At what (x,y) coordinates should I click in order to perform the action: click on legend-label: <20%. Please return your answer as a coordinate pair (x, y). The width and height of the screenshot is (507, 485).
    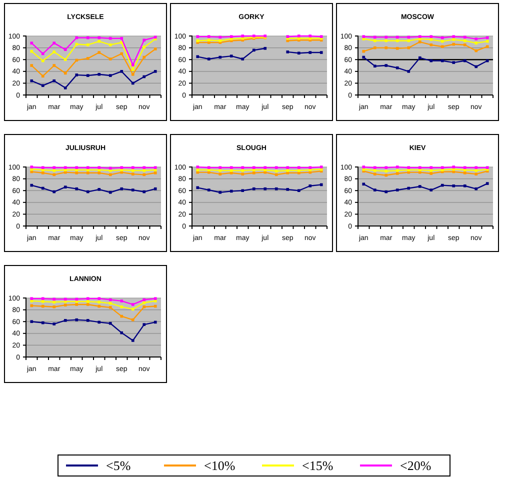
    Looking at the image, I should click on (416, 465).